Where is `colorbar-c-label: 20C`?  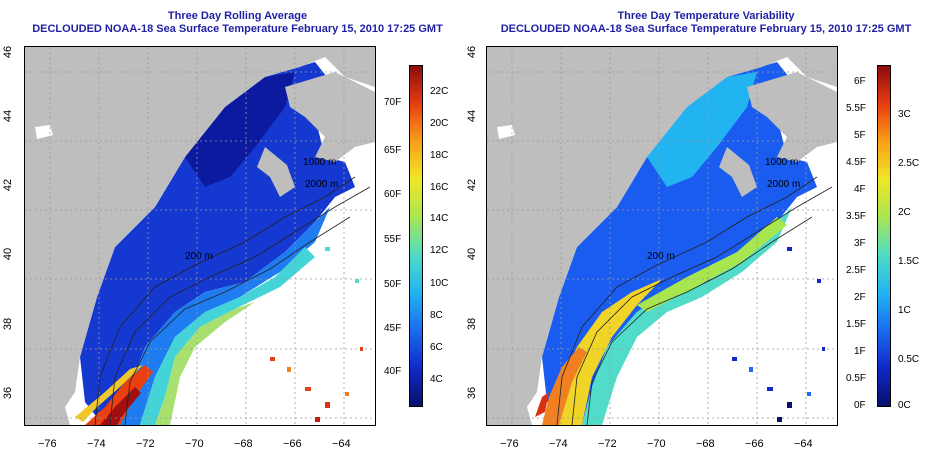
colorbar-c-label: 20C is located at coordinates (439, 123).